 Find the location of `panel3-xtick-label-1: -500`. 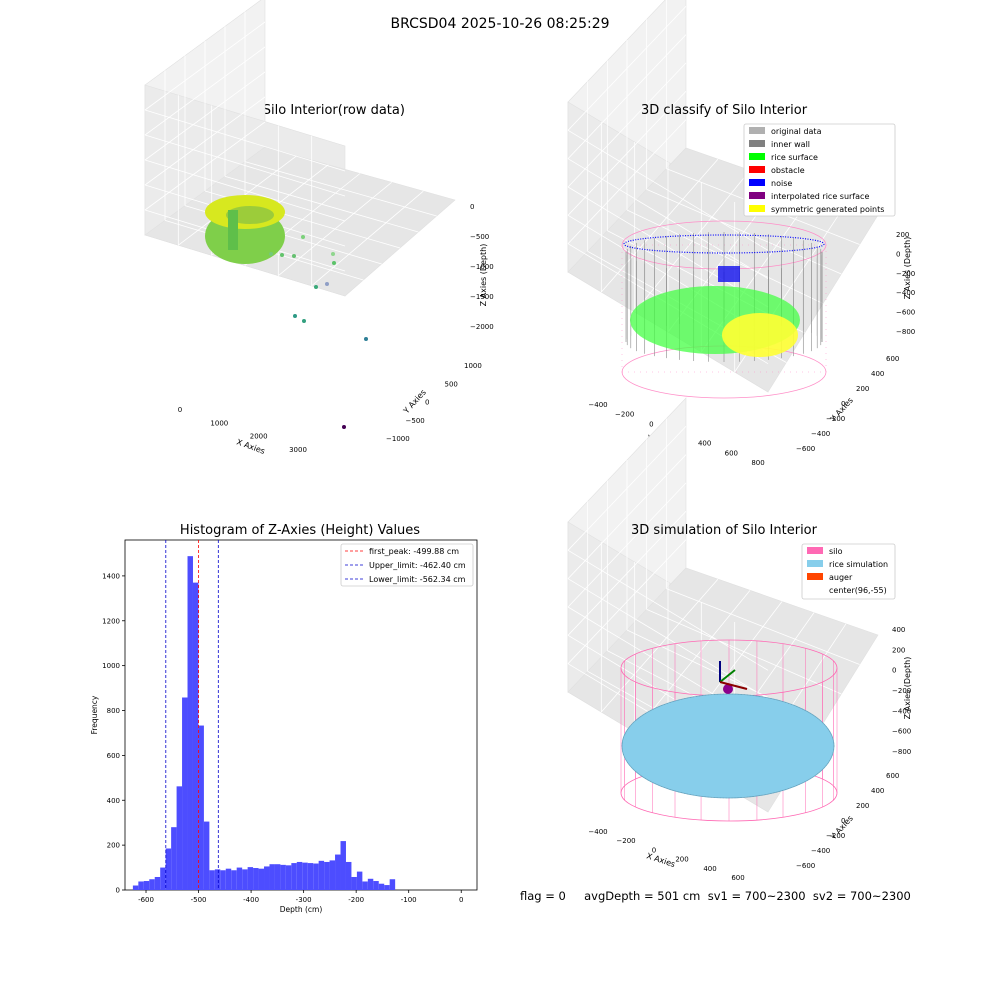

panel3-xtick-label-1: -500 is located at coordinates (199, 900).